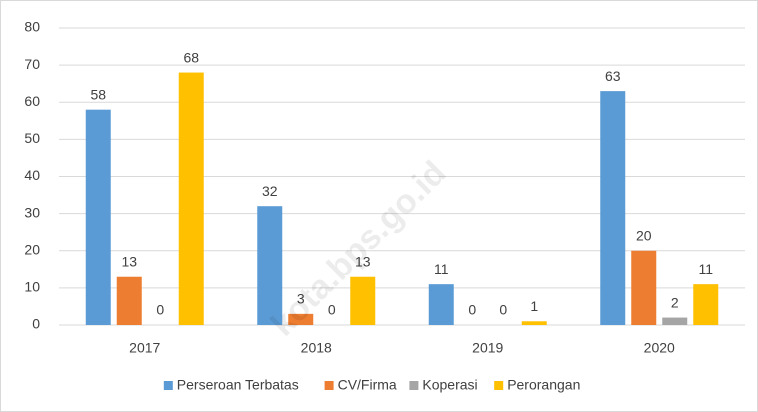 Image resolution: width=758 pixels, height=412 pixels. I want to click on x-tick-label: 2020, so click(659, 348).